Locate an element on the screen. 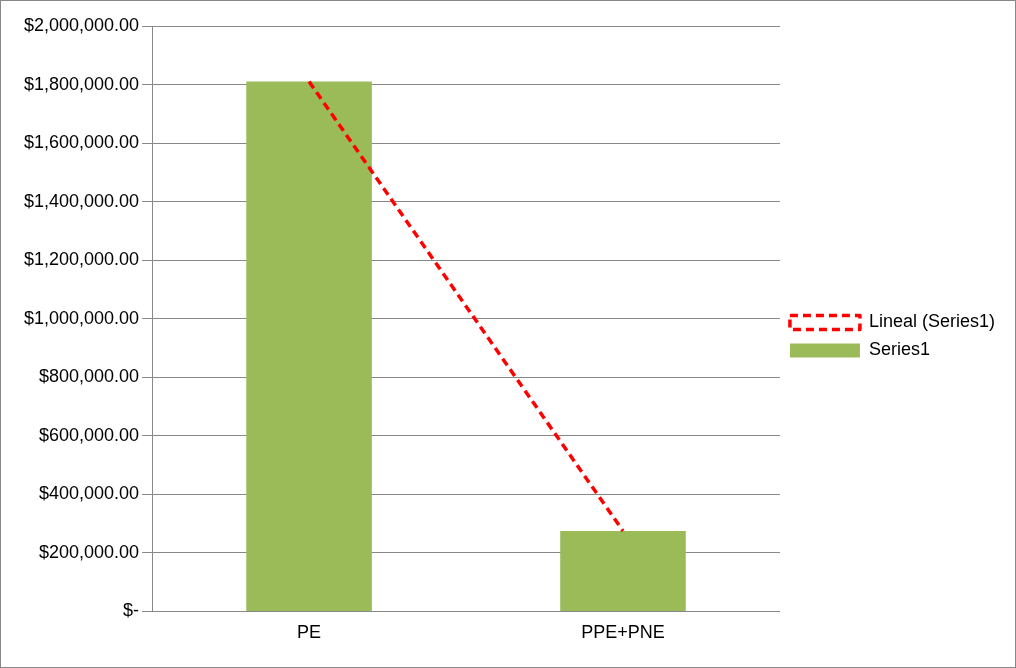 Image resolution: width=1016 pixels, height=668 pixels. y-tick-label: $1,400,000.00 is located at coordinates (81, 200).